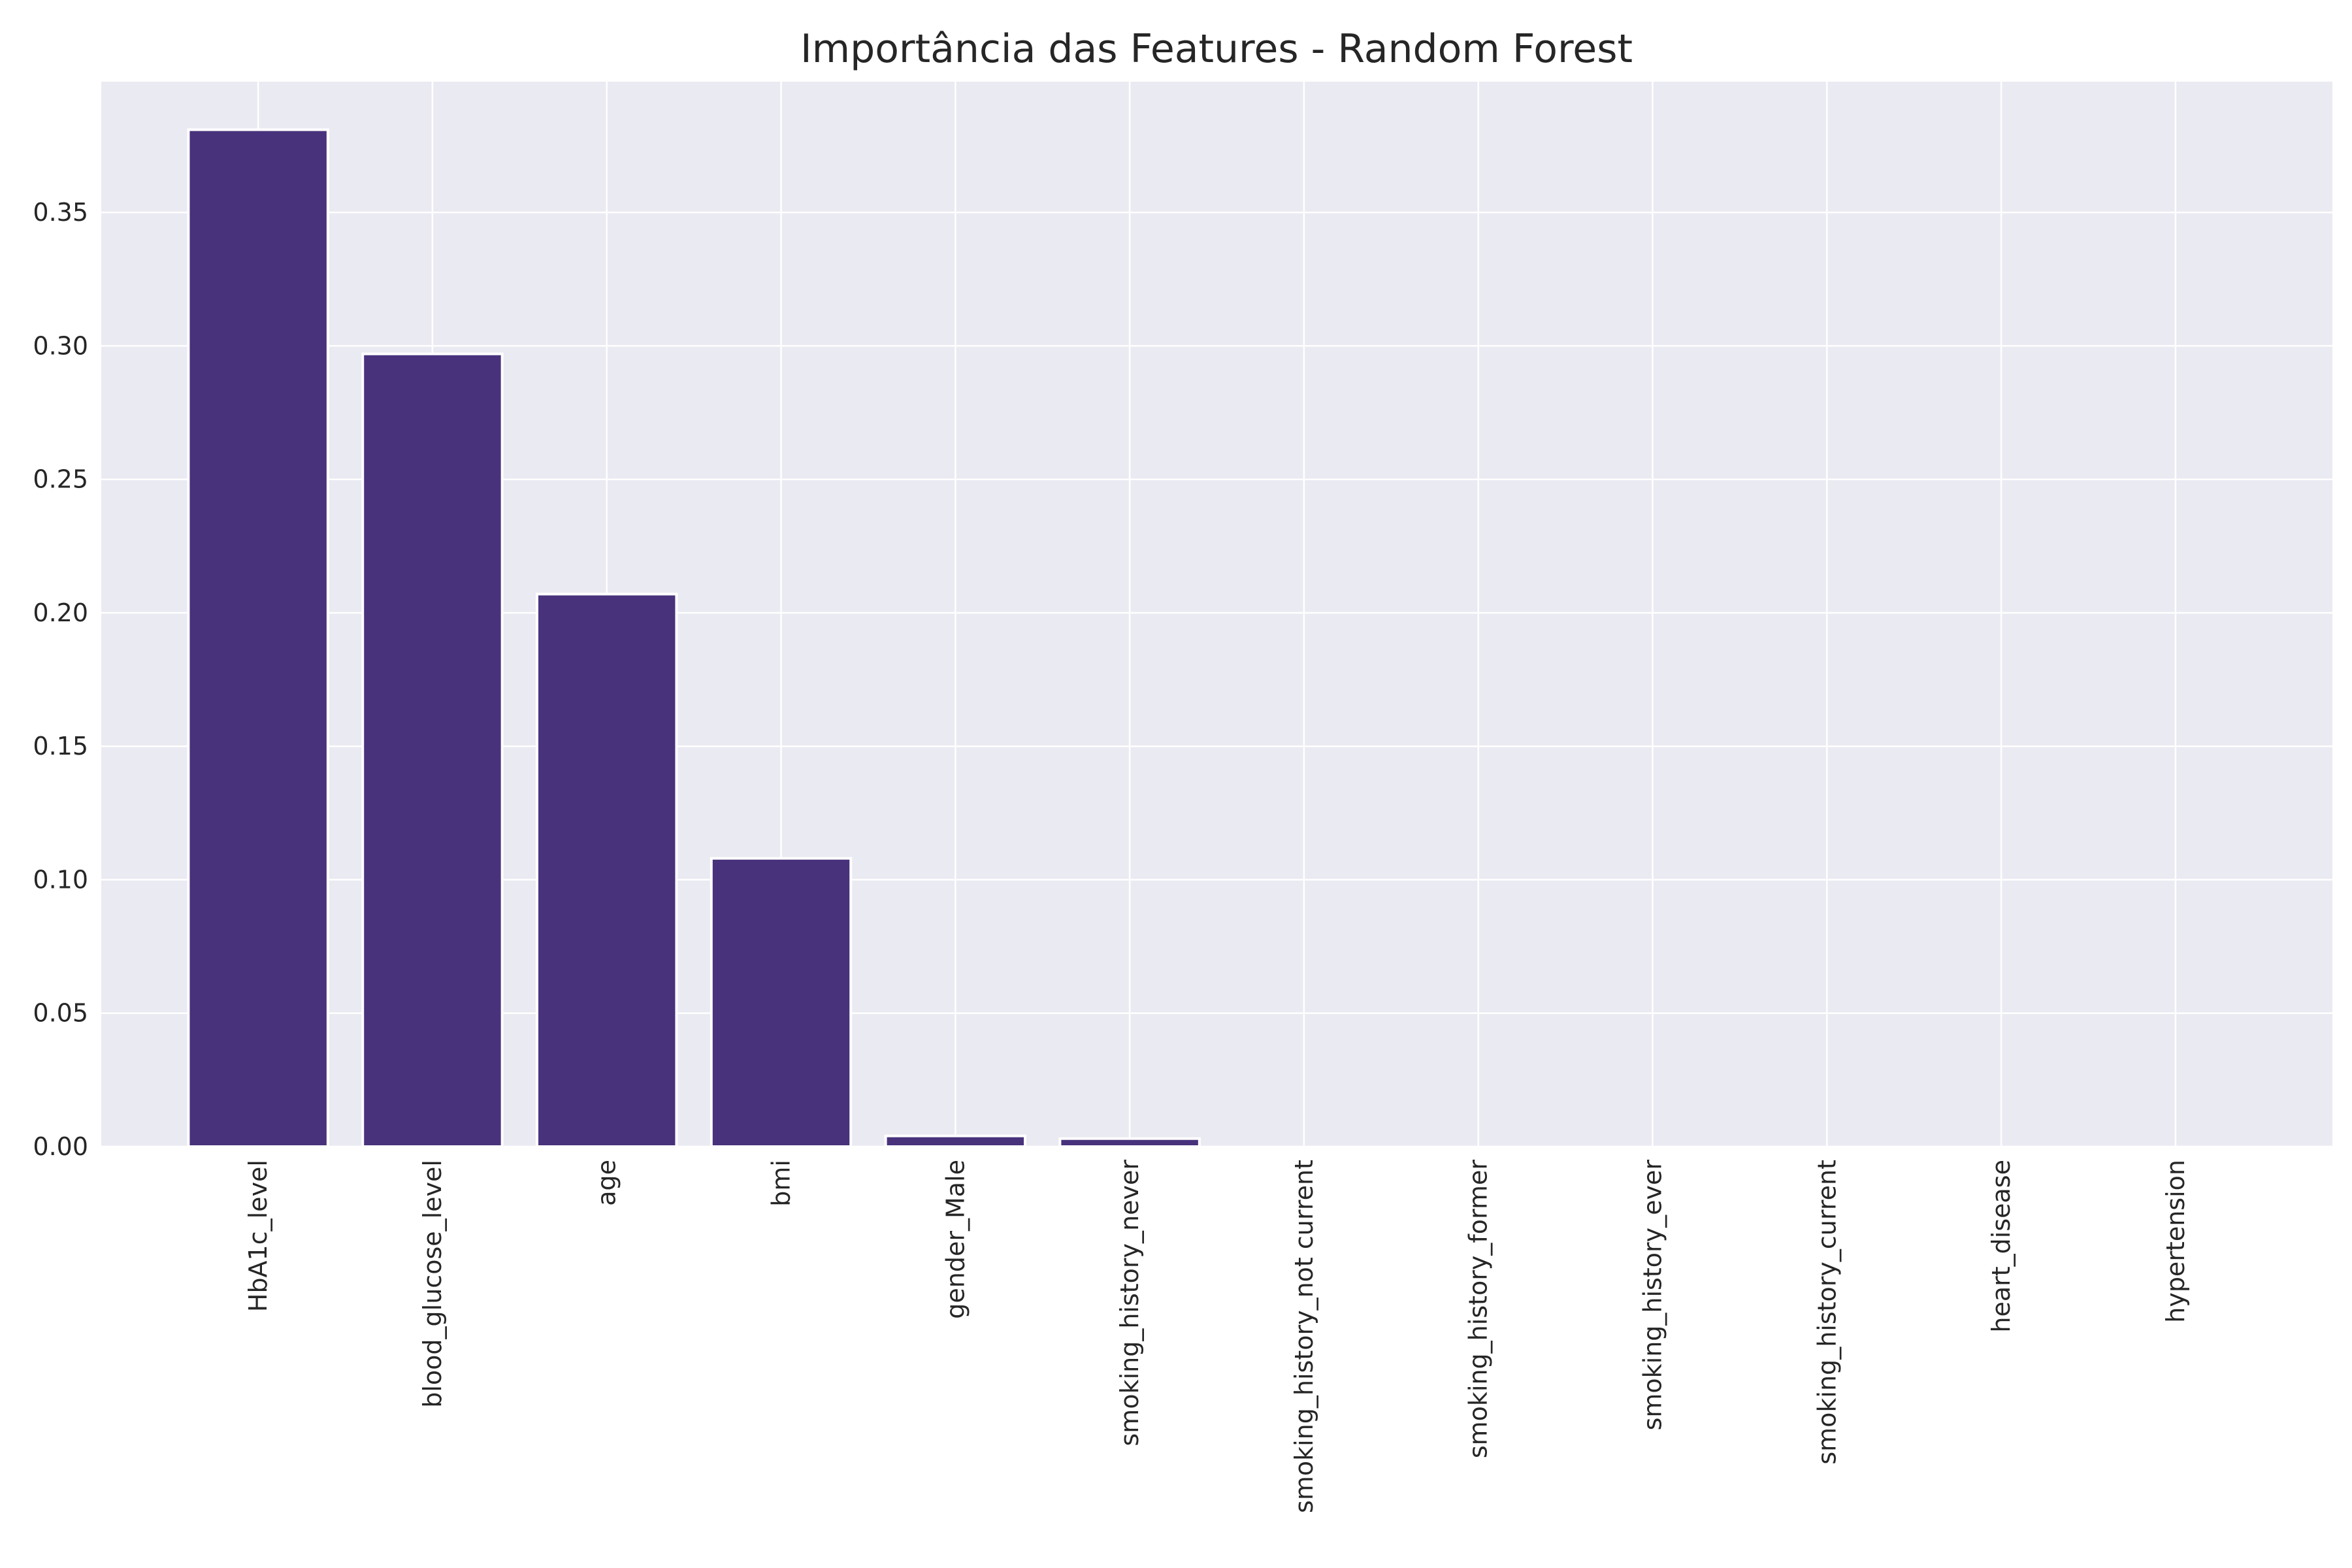 The width and height of the screenshot is (2352, 1568). I want to click on x-tick-label: blood_glucose_level, so click(432, 1284).